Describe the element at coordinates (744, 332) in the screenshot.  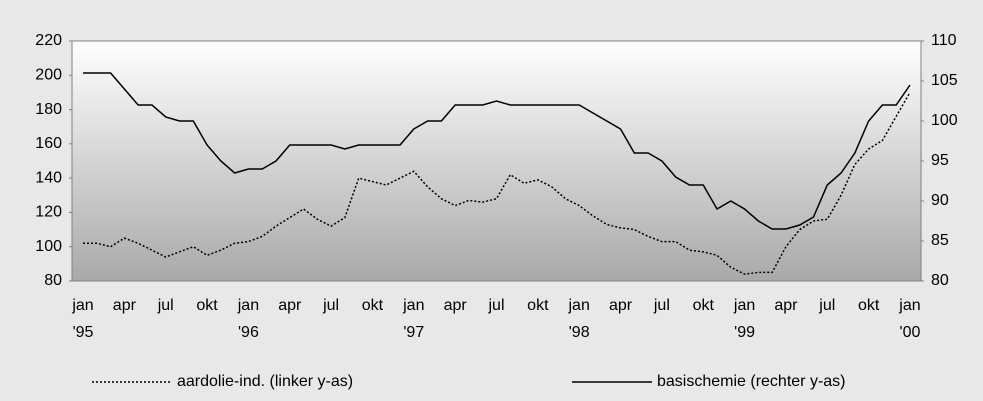
I see `x-year-label: '99` at that location.